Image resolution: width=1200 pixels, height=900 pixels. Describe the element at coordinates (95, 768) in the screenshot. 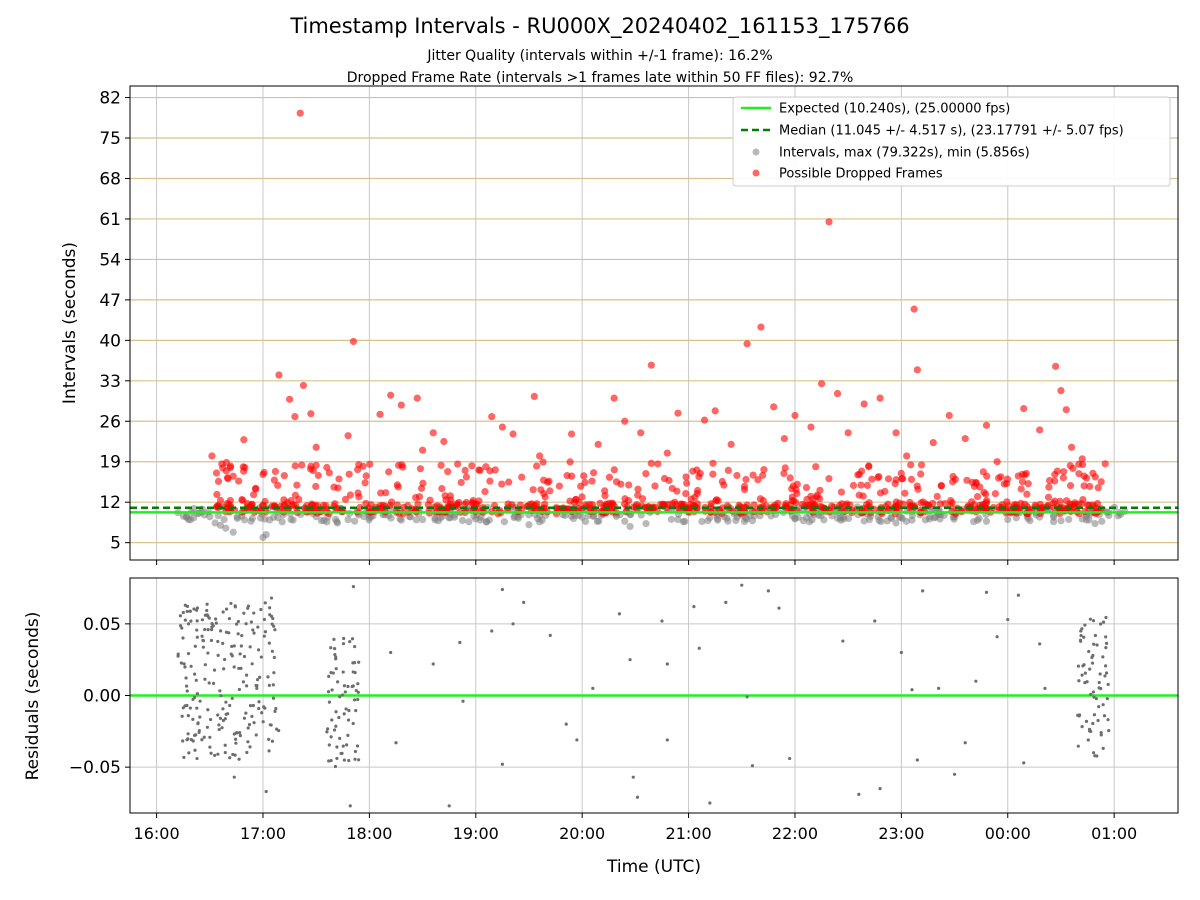

I see `residual-y-tick-label: −0.05` at that location.